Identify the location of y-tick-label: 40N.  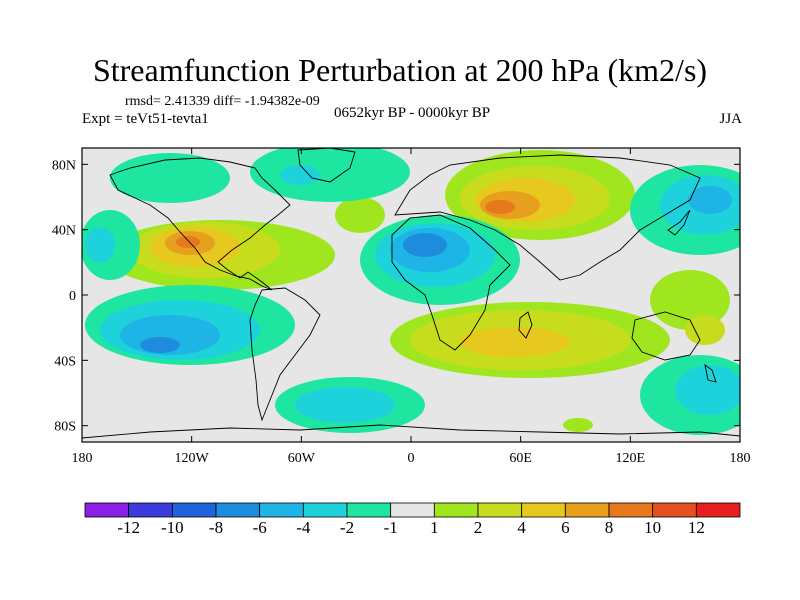
(64, 231).